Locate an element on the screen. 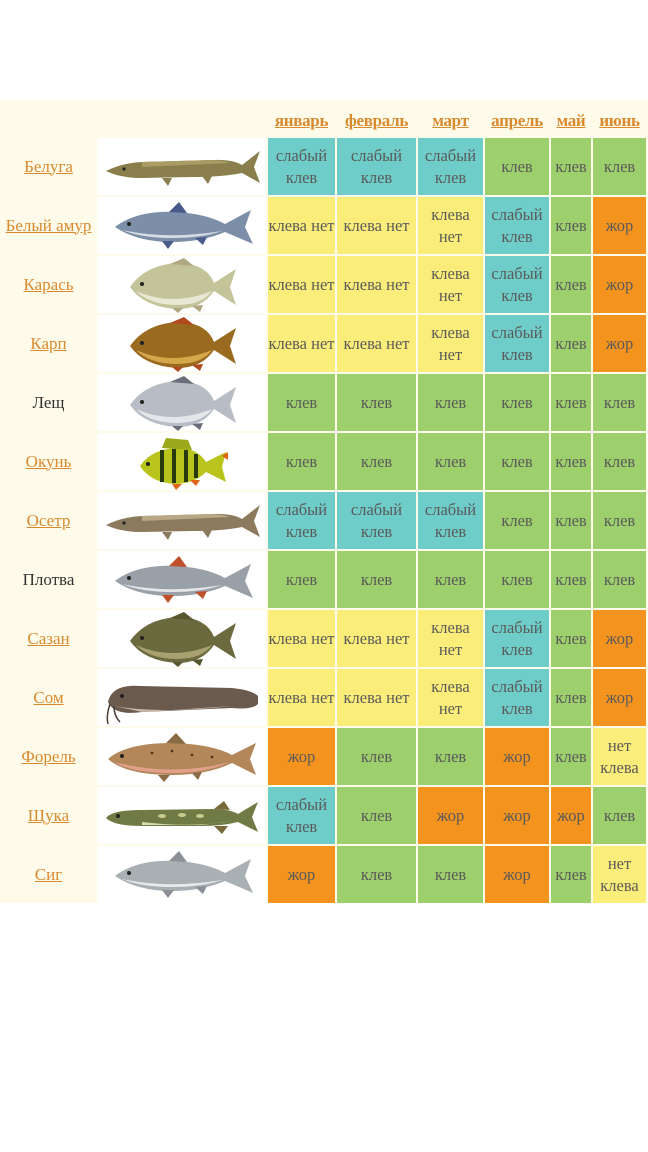  fish-row: Щука слабый клев клев жор жор жор клев is located at coordinates (324, 815).